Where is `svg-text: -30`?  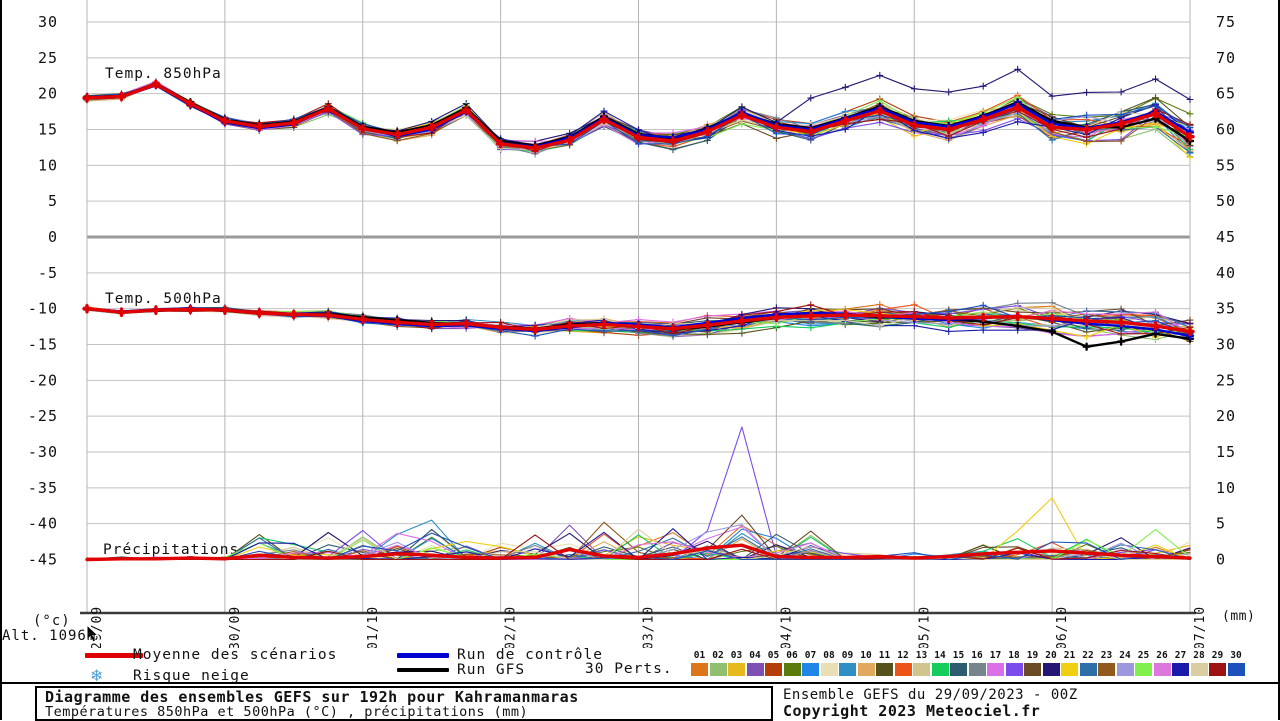
svg-text: -30 is located at coordinates (43, 452).